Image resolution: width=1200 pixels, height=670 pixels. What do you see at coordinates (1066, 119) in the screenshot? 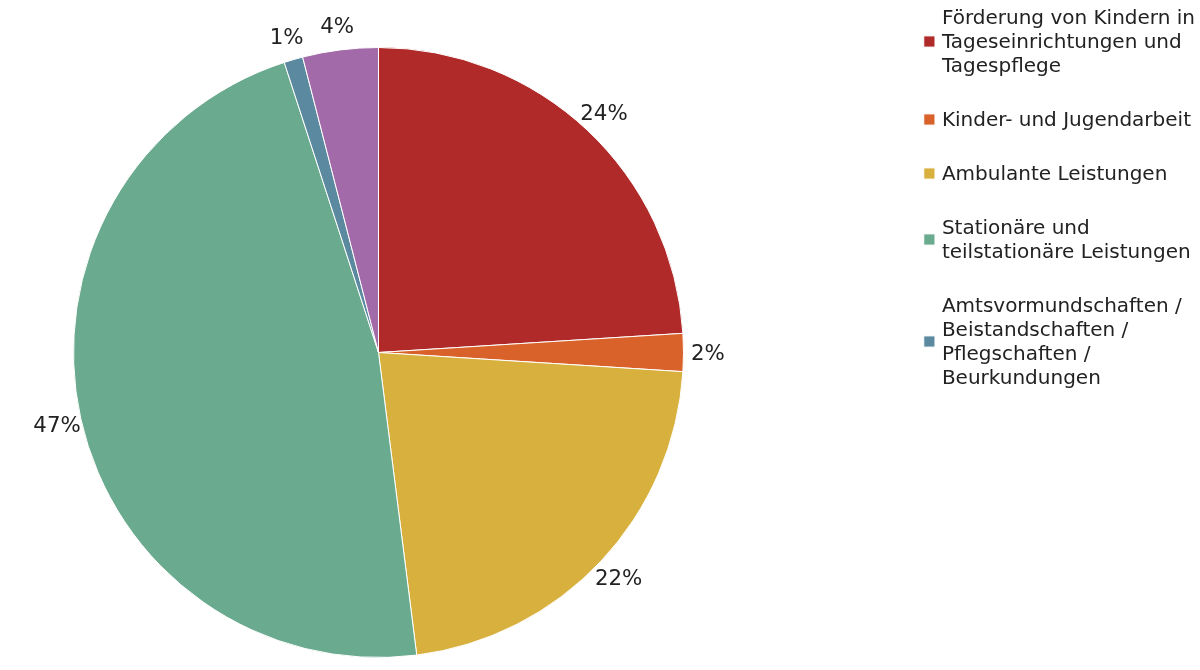
I see `legend-label: Kinder- und Jugendarbeit` at bounding box center [1066, 119].